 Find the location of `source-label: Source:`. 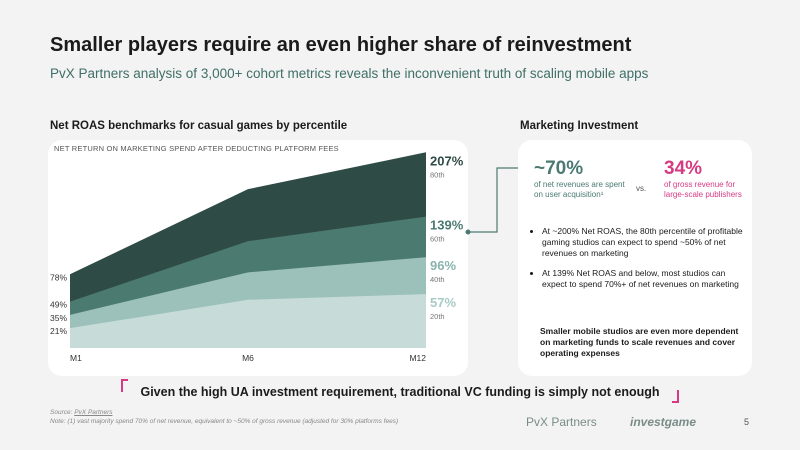

source-label: Source: is located at coordinates (61, 412).